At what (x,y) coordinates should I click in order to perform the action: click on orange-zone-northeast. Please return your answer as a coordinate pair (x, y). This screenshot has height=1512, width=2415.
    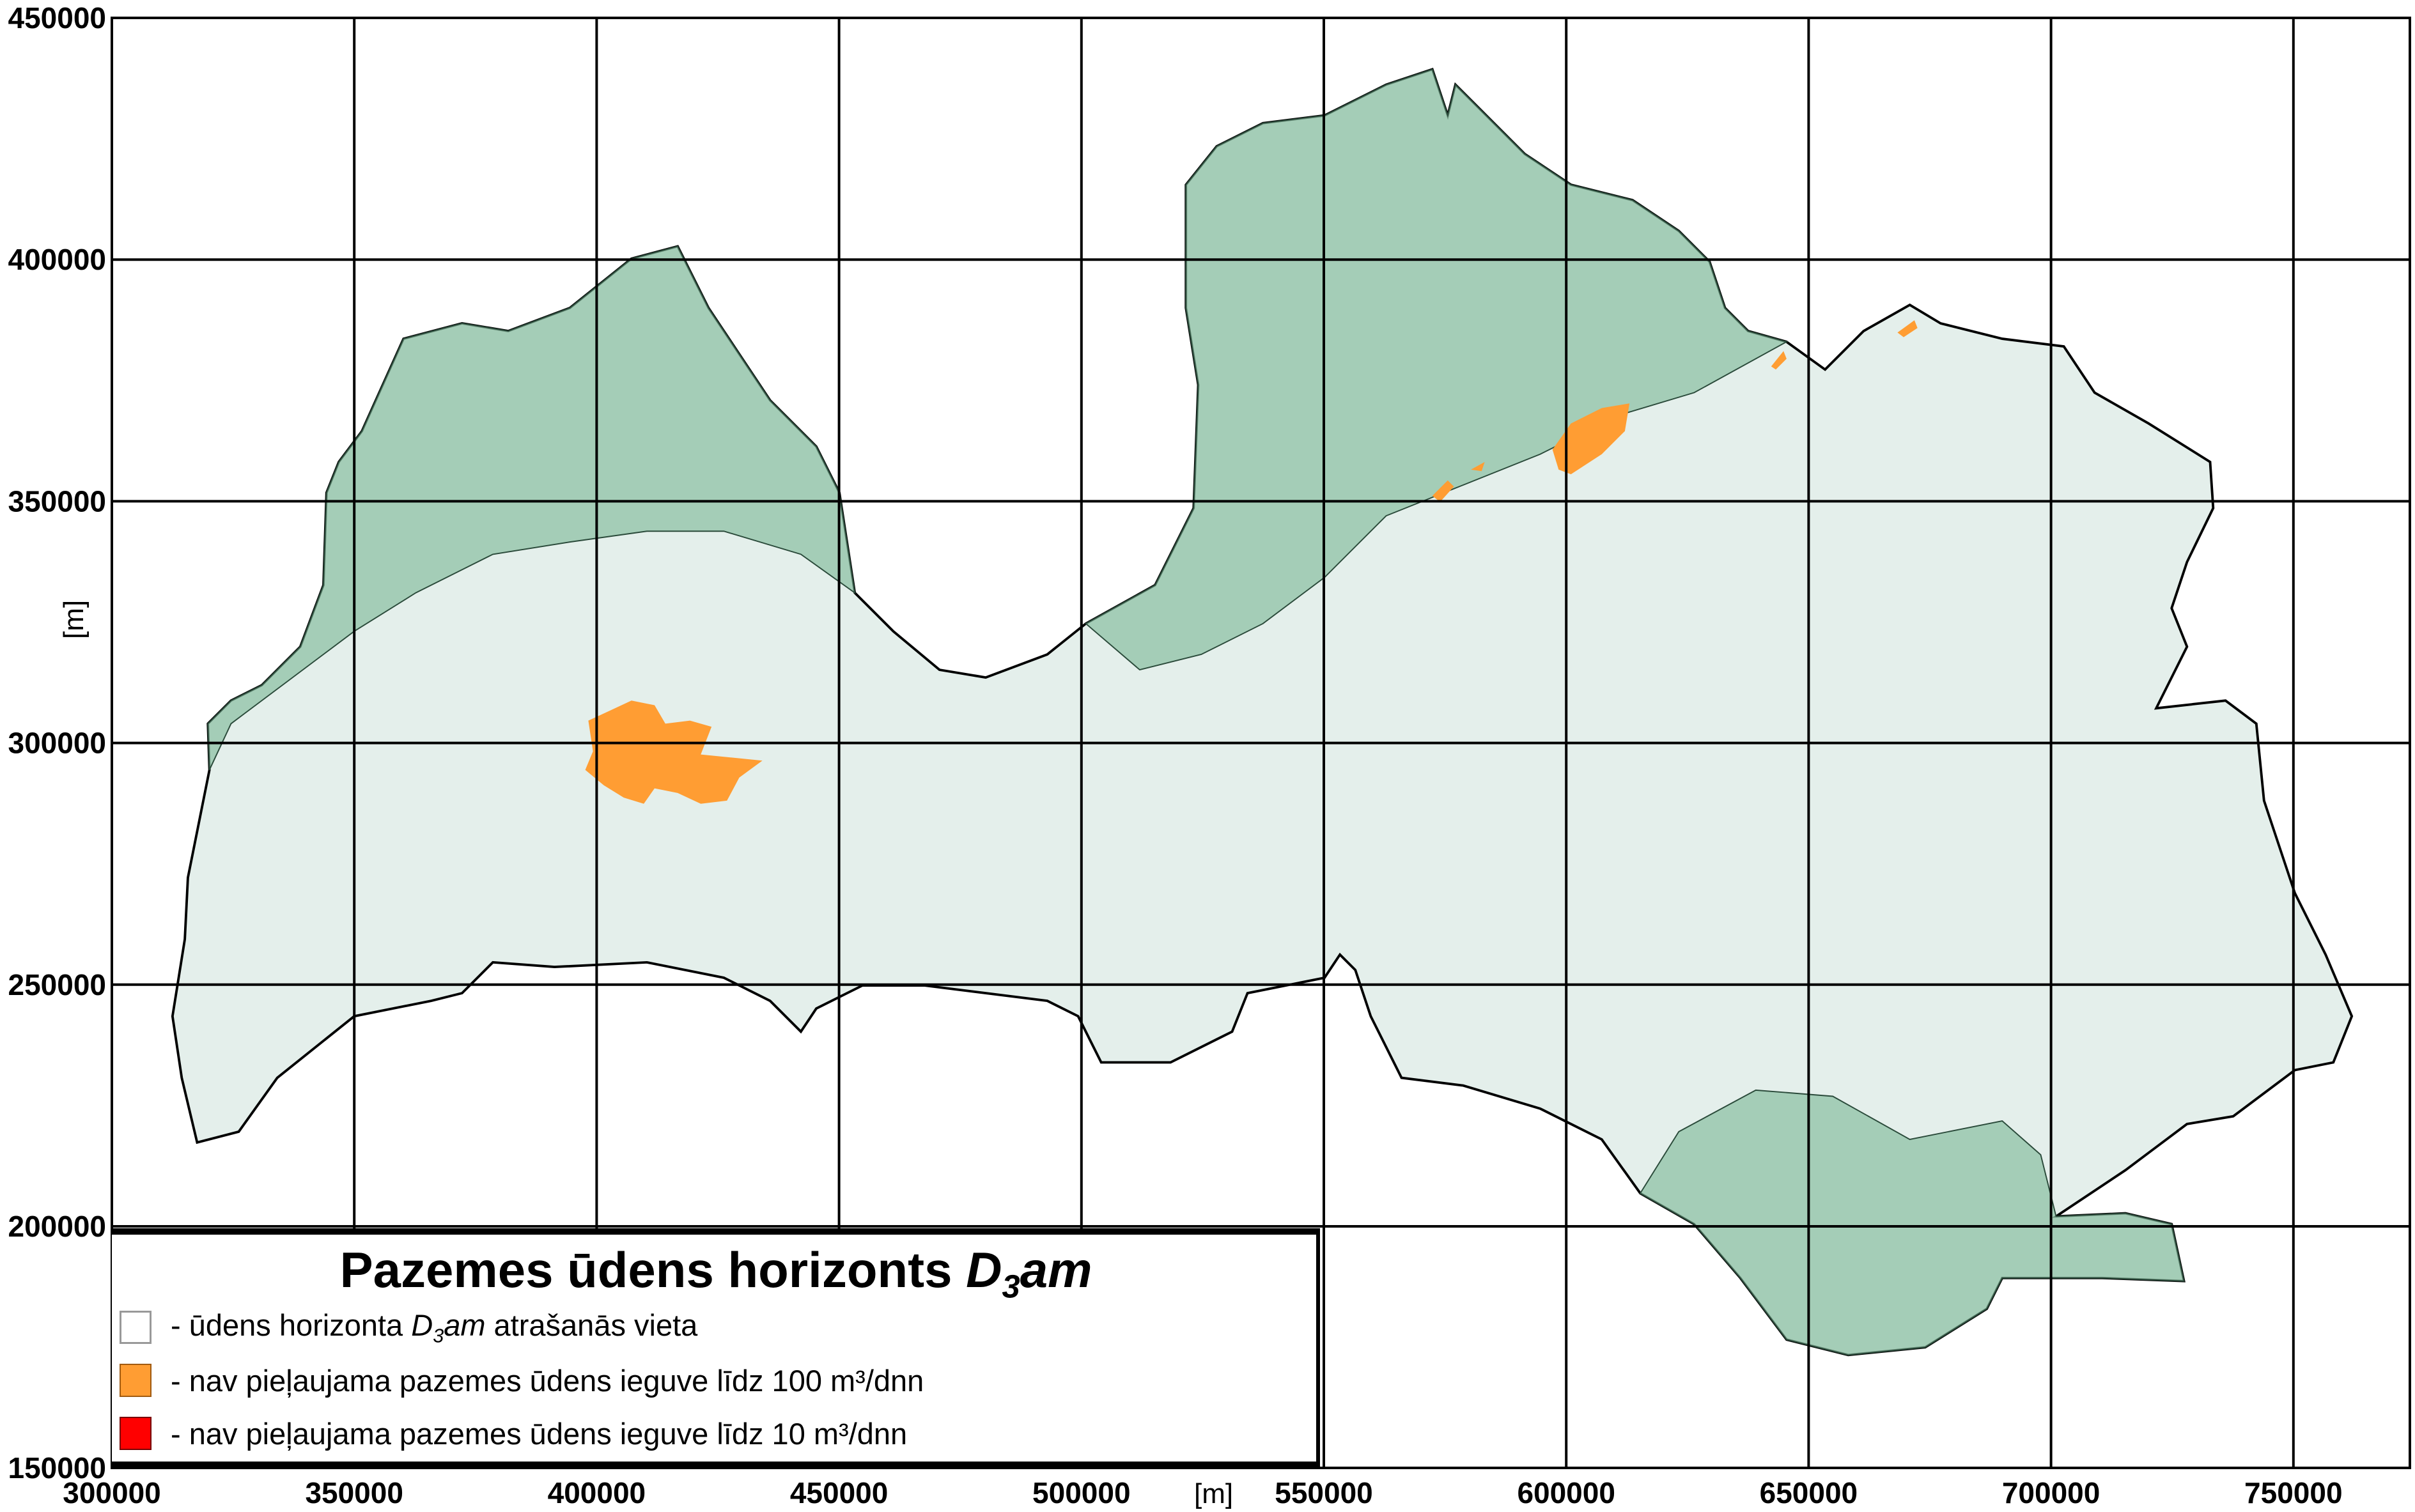
    Looking at the image, I should click on (1591, 439).